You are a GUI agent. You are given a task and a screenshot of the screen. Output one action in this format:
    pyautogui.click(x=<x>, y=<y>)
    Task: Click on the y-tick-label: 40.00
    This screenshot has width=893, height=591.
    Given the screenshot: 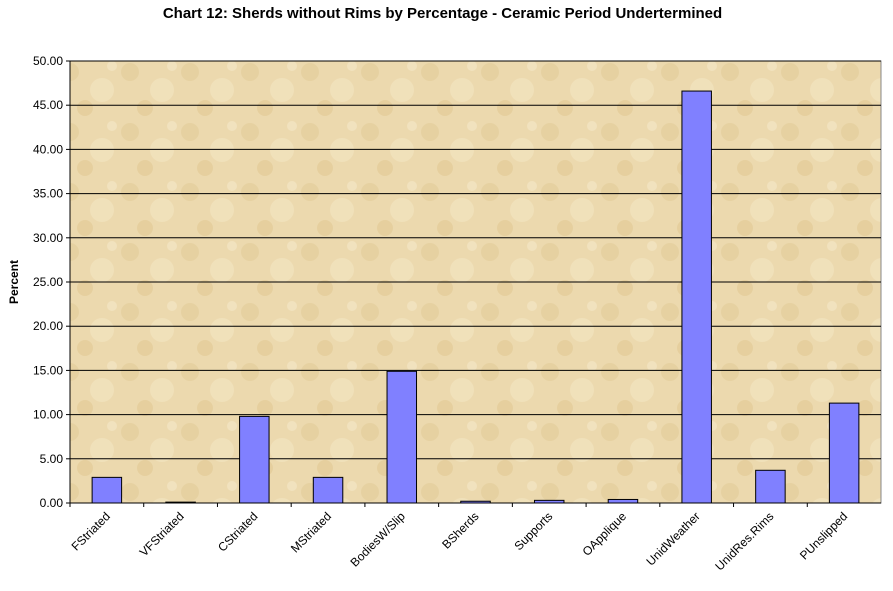 What is the action you would take?
    pyautogui.click(x=48, y=149)
    